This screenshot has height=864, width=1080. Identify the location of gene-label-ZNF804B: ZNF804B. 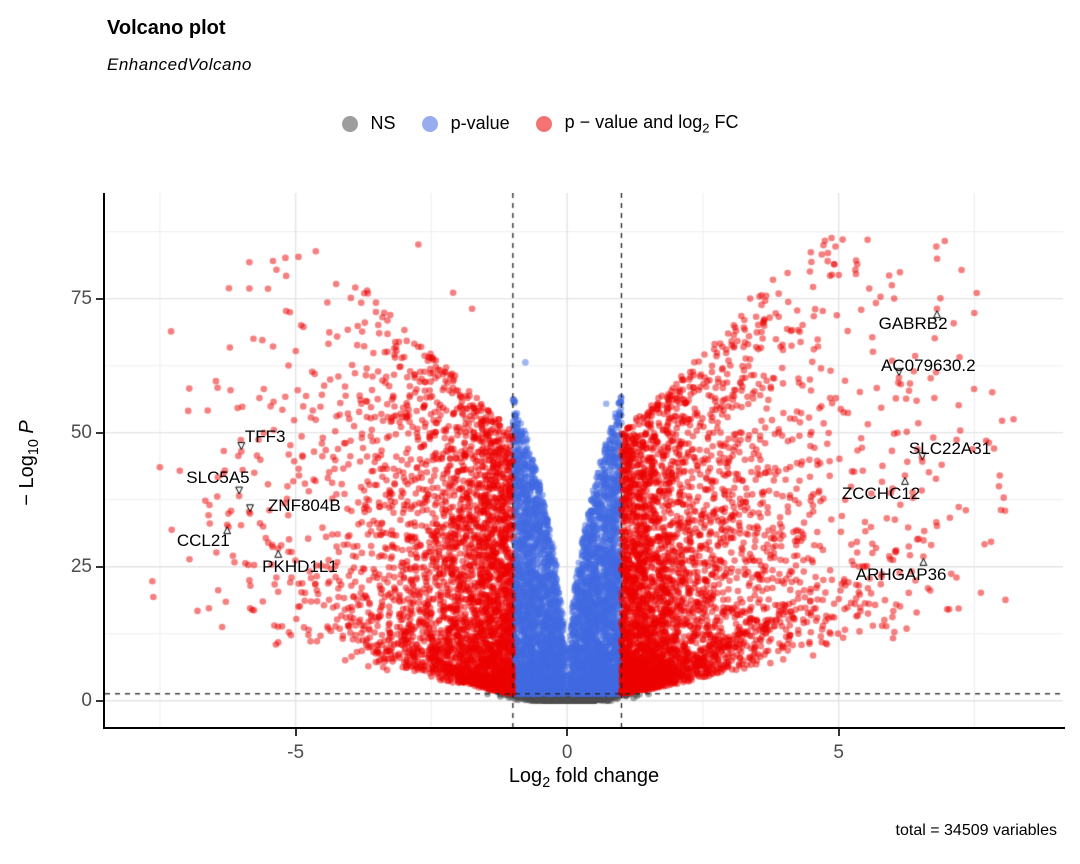
(304, 506).